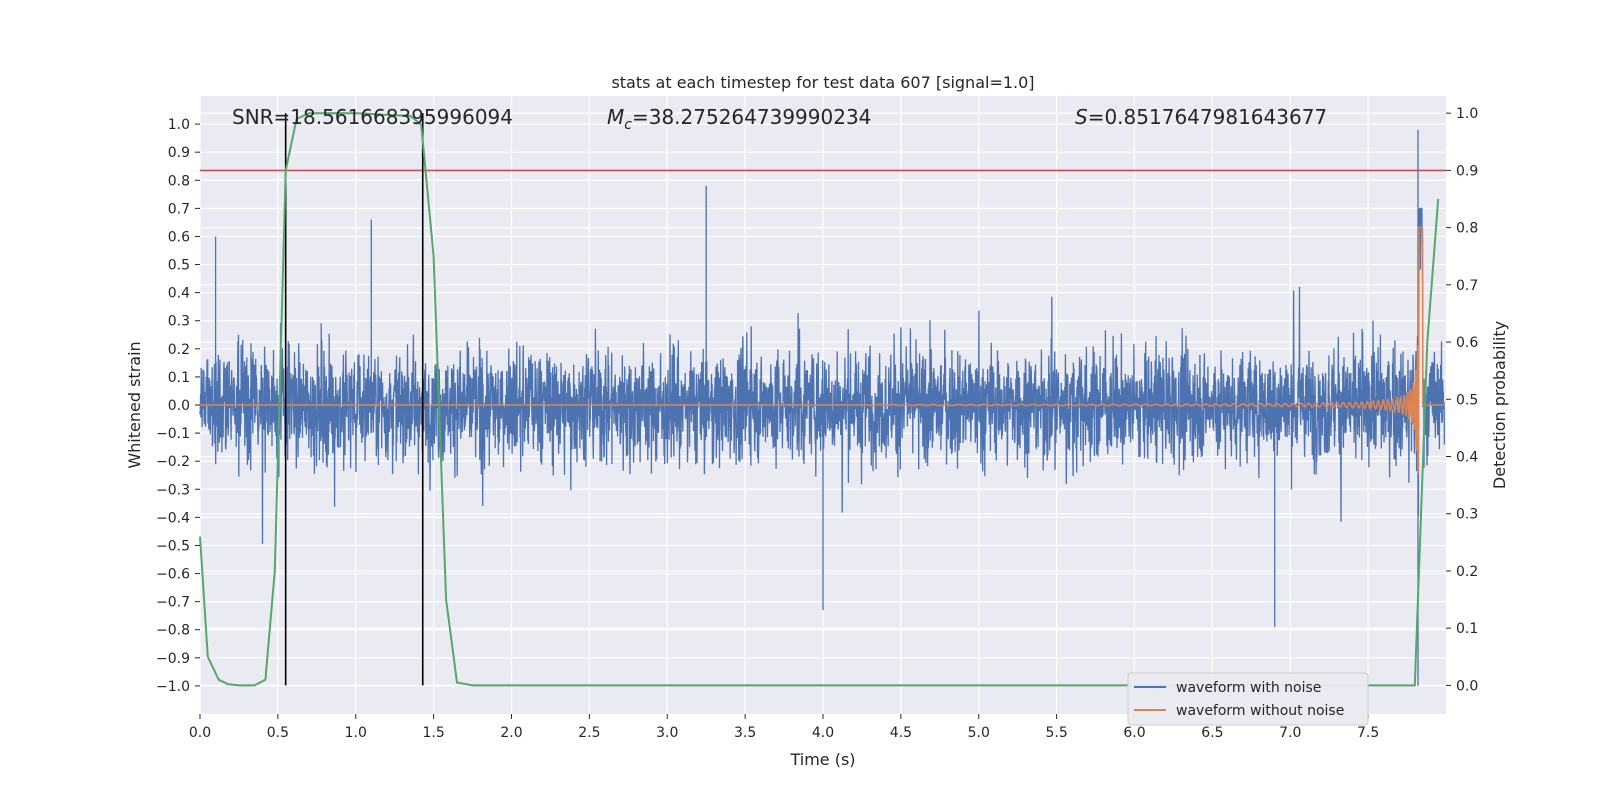  What do you see at coordinates (1467, 515) in the screenshot?
I see `y-right-tick-label: 0.3` at bounding box center [1467, 515].